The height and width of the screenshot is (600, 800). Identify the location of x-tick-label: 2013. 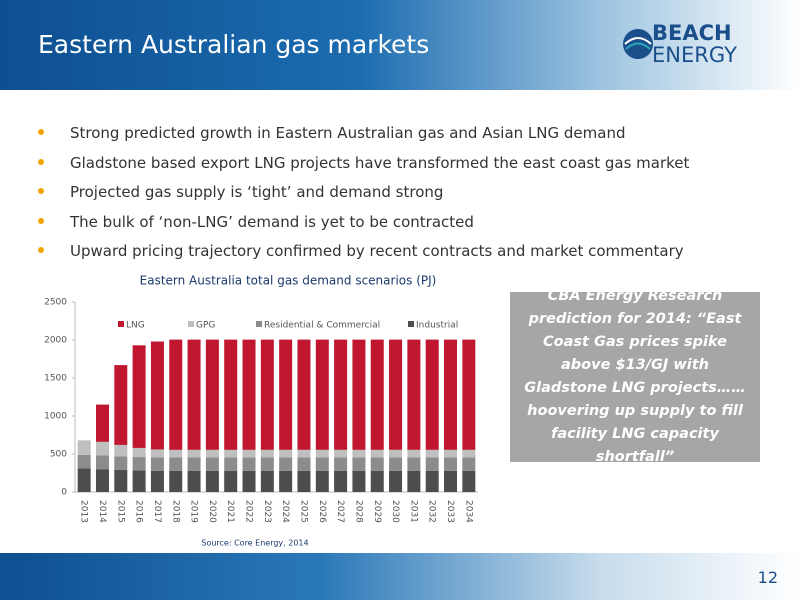
(84, 511).